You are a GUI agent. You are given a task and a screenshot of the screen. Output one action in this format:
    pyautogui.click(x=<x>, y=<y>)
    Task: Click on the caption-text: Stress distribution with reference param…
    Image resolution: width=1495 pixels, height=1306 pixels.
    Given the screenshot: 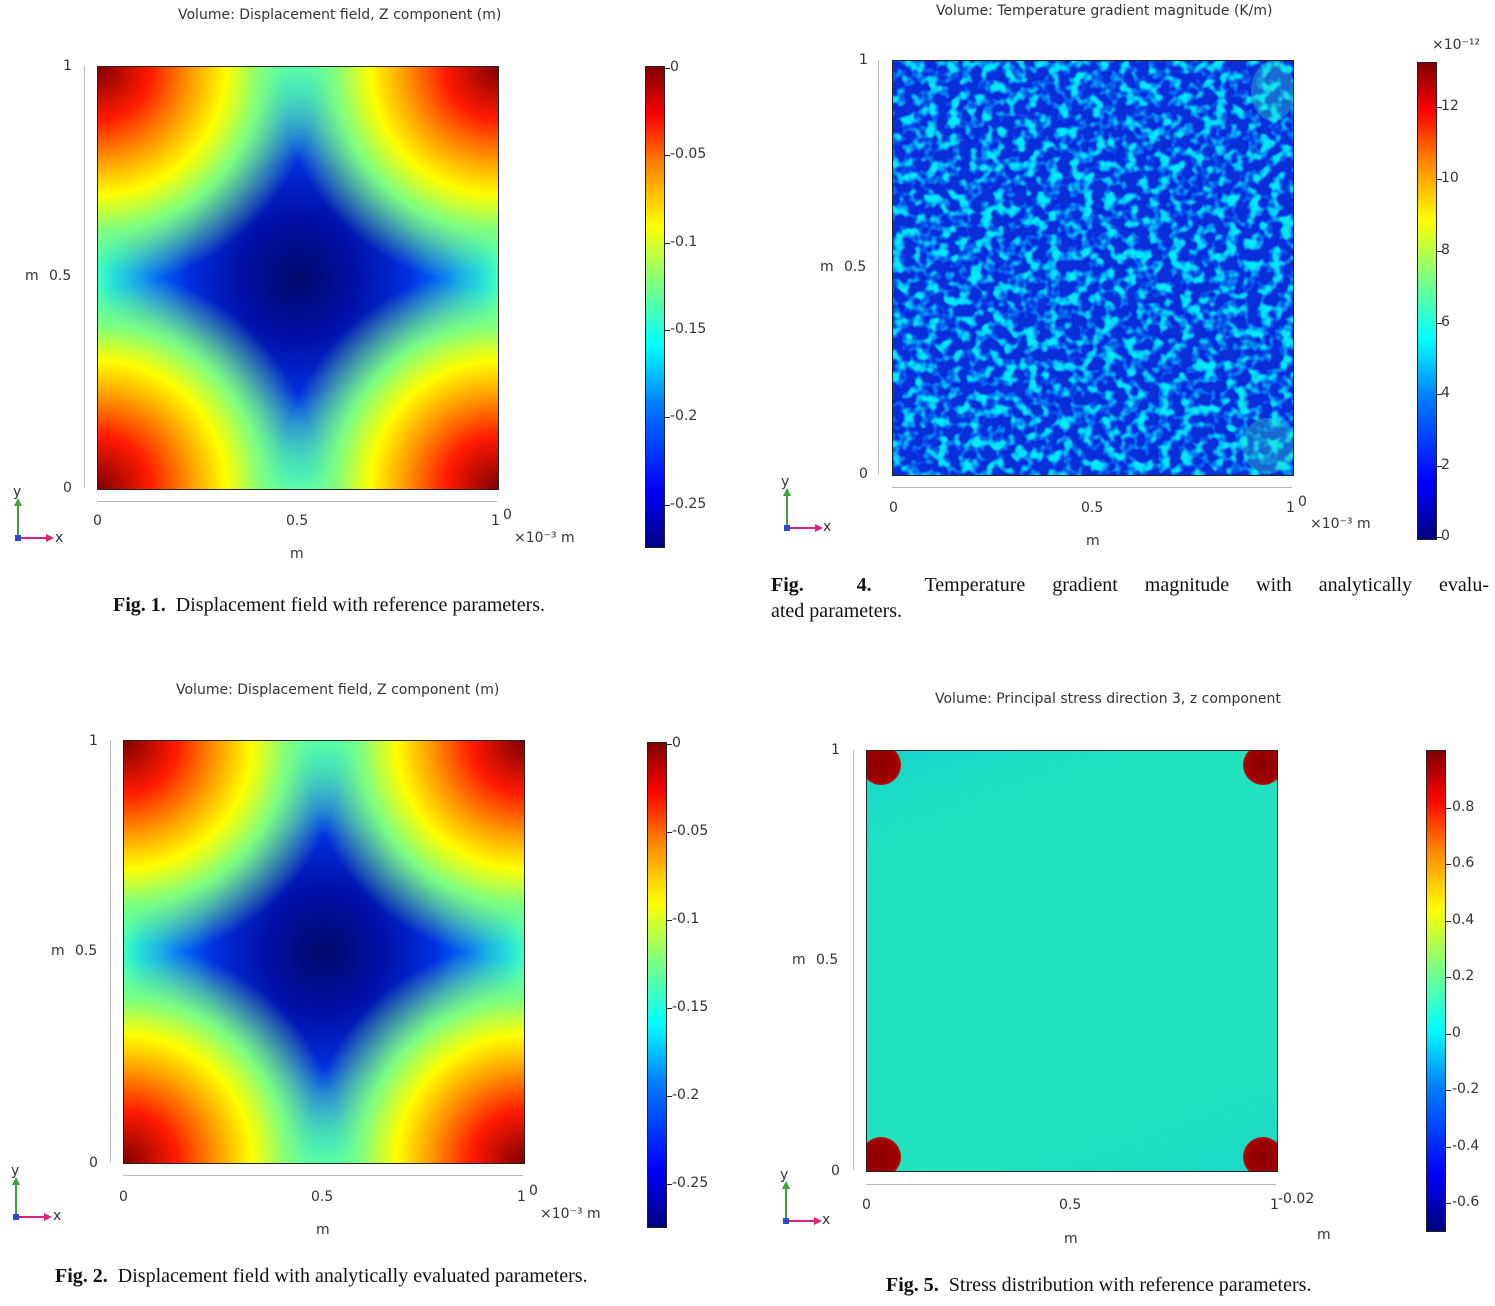 What is the action you would take?
    pyautogui.click(x=1130, y=1285)
    